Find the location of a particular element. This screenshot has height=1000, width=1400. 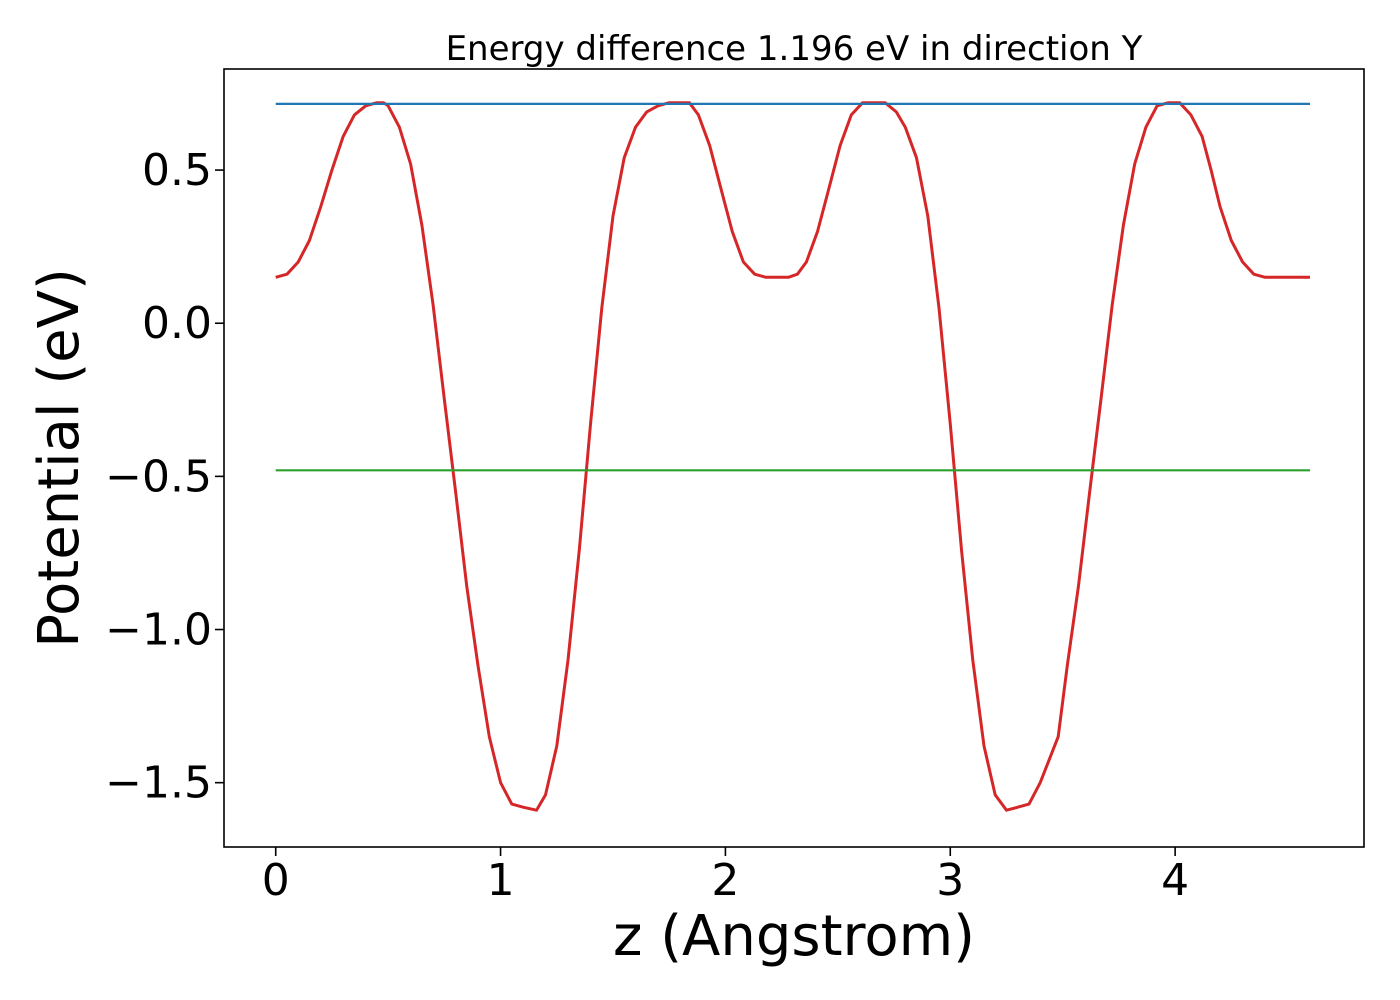

x-tick-label: 2 is located at coordinates (725, 880).